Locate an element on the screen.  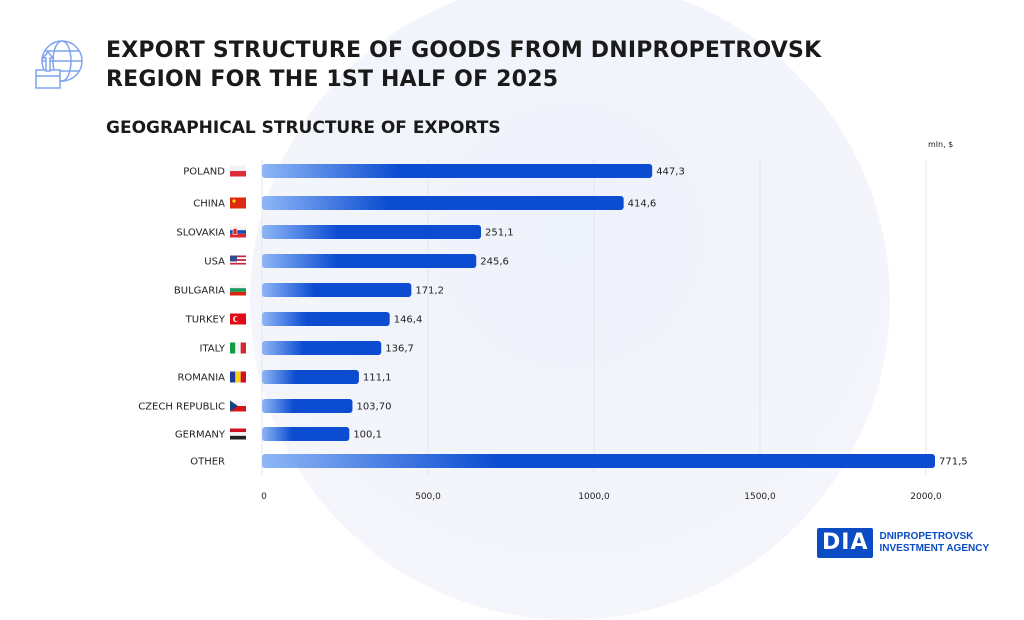
category-label: TURKEY is located at coordinates (205, 320).